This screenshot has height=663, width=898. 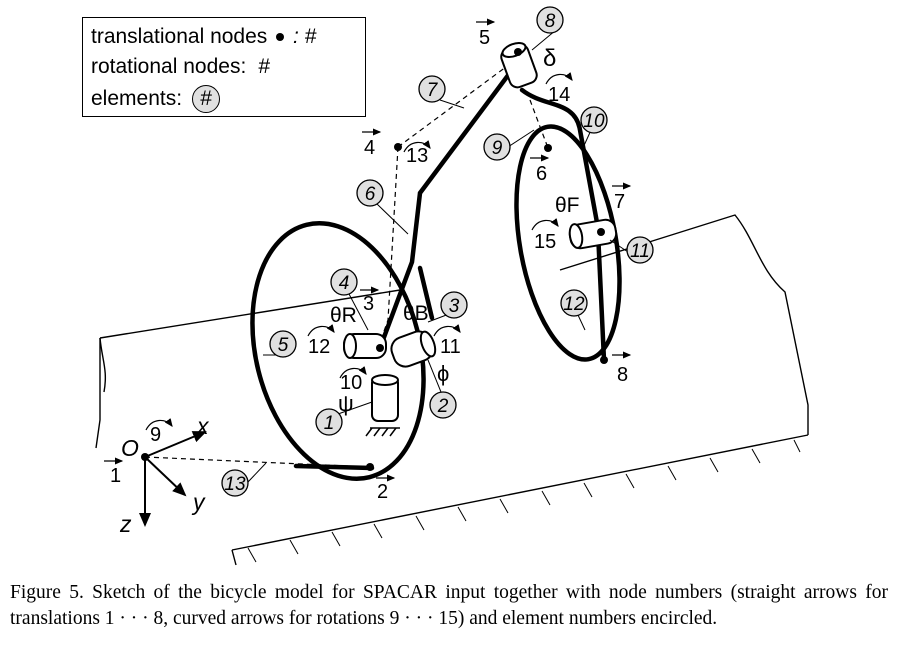 What do you see at coordinates (545, 242) in the screenshot?
I see `node-rotation-15: 15` at bounding box center [545, 242].